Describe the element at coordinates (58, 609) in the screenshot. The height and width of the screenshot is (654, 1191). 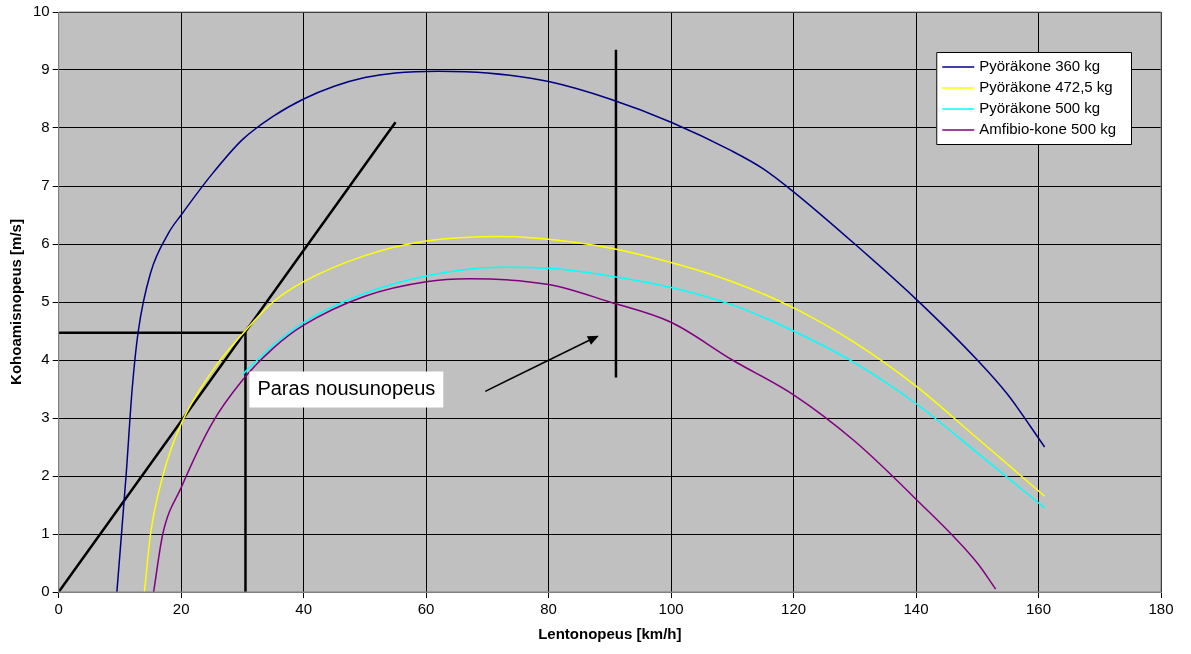
I see `x-tick-label: 0` at that location.